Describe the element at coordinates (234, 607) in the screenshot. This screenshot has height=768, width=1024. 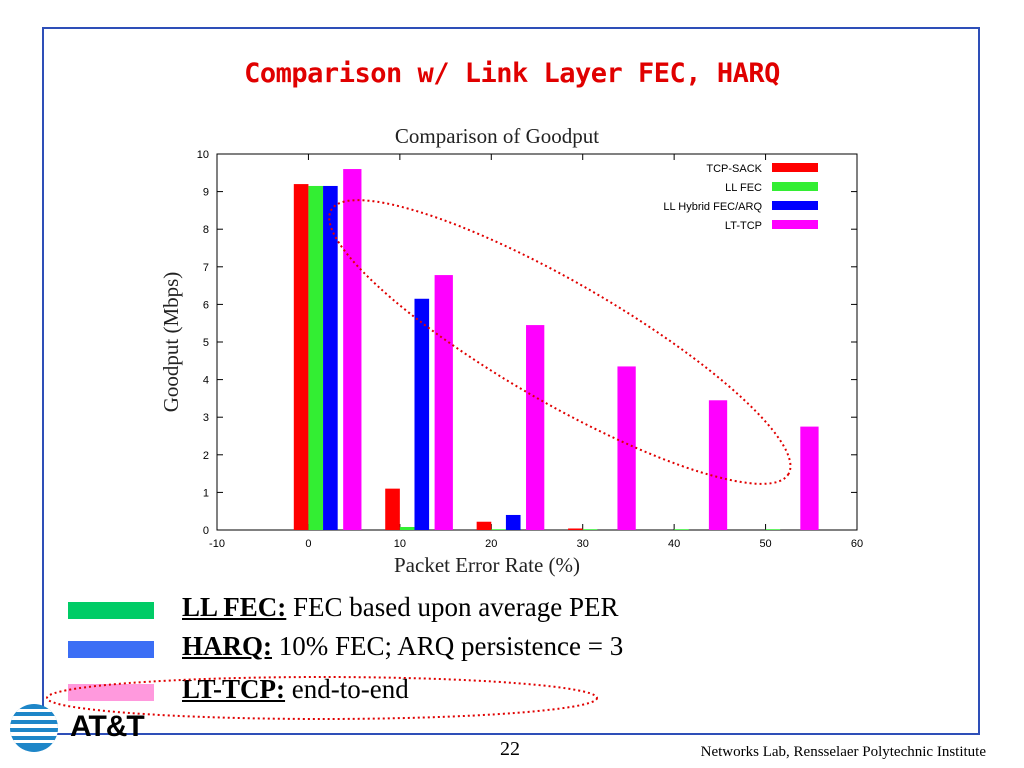
I see `legend-term: LL FEC:` at that location.